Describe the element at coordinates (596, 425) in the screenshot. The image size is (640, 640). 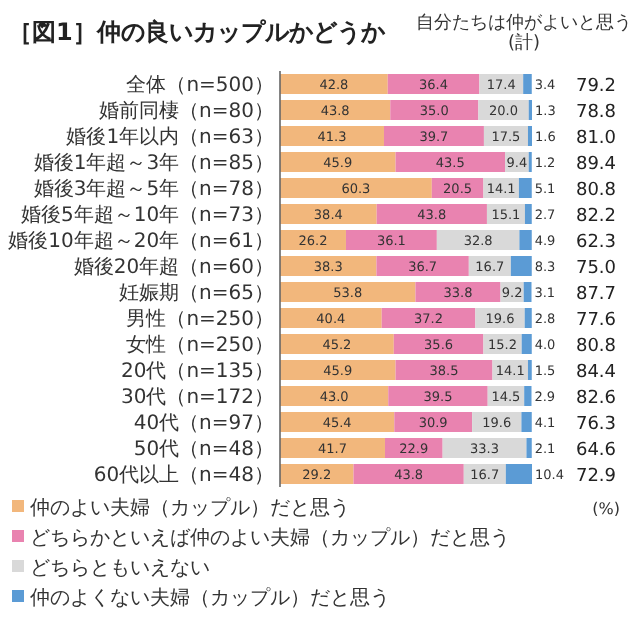
I see `text: 76.3` at that location.